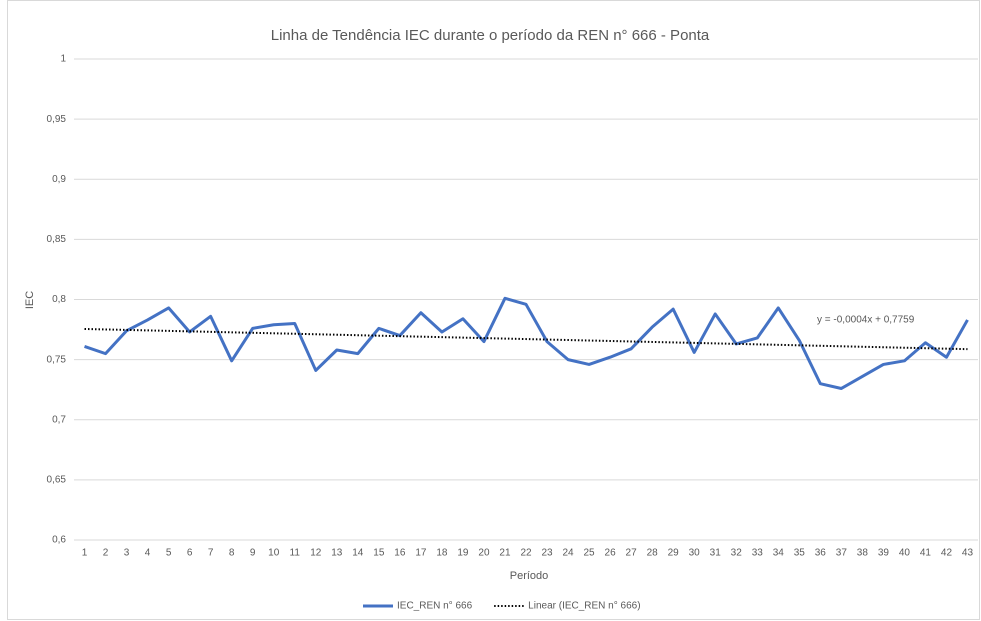 This screenshot has height=621, width=981. Describe the element at coordinates (148, 553) in the screenshot. I see `x-tick-label: 4` at that location.